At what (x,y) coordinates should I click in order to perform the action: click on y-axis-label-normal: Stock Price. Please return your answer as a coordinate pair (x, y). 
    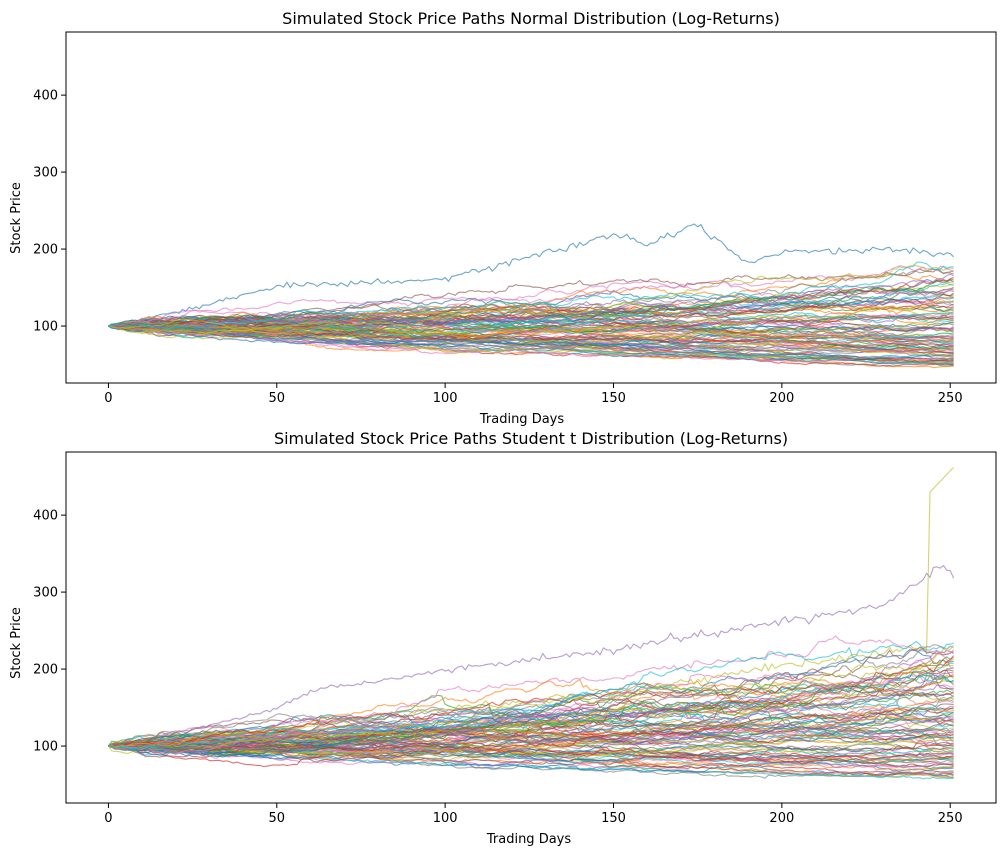
    Looking at the image, I should click on (16, 218).